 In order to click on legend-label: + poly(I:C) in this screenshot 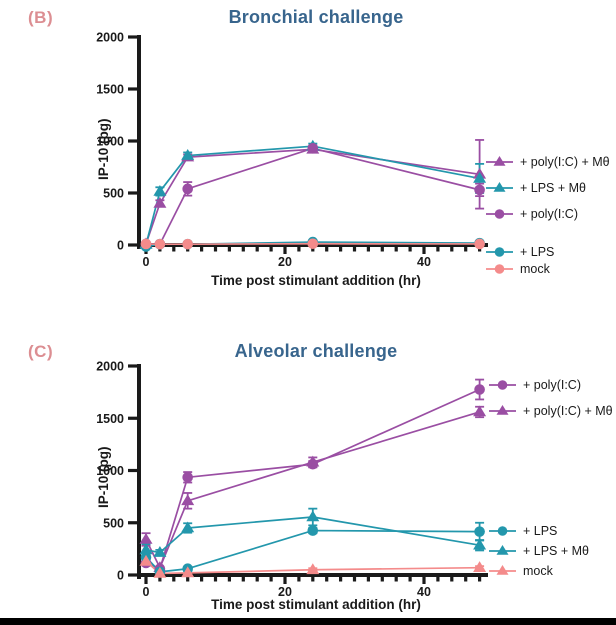, I will do `click(552, 385)`.